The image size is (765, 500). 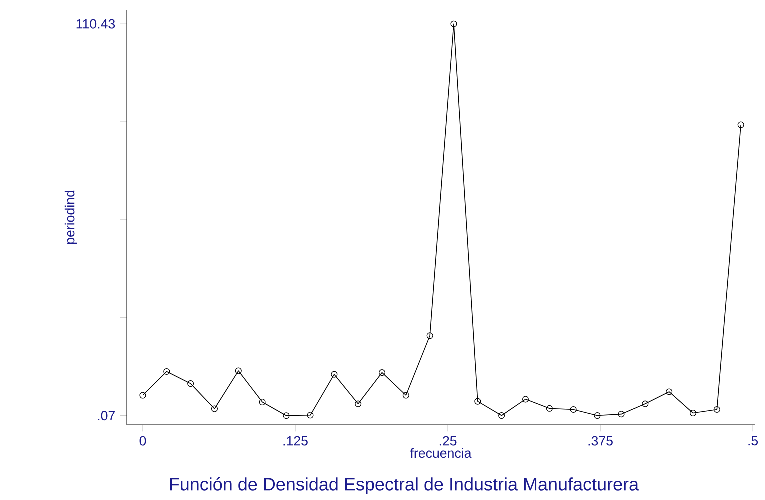 I want to click on x-tick-label: 0, so click(x=143, y=441).